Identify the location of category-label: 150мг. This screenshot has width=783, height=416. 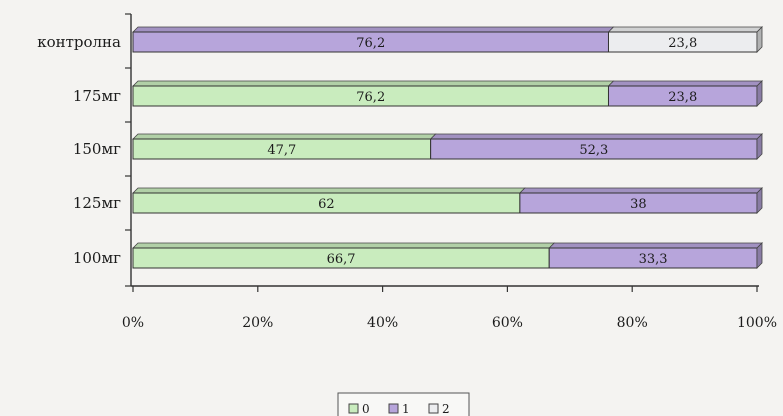
(97, 149).